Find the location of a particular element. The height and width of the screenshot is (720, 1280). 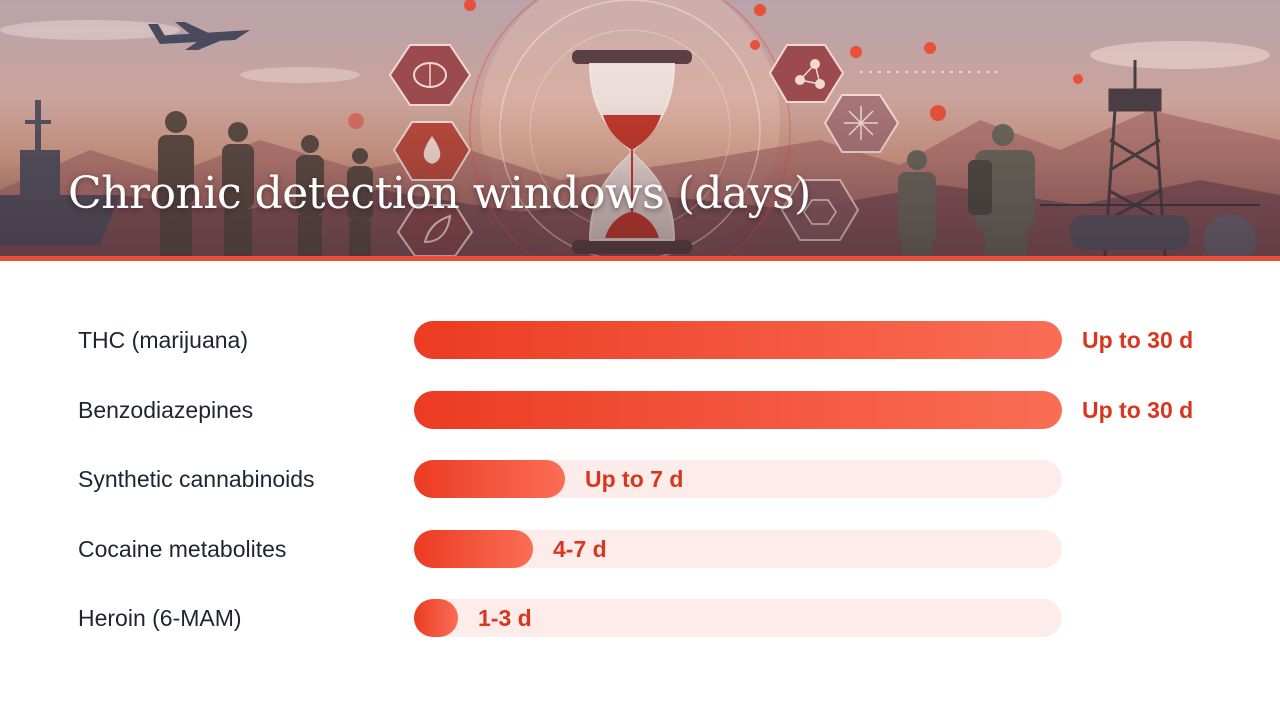

category-label: THC (marijuana) is located at coordinates (163, 340).